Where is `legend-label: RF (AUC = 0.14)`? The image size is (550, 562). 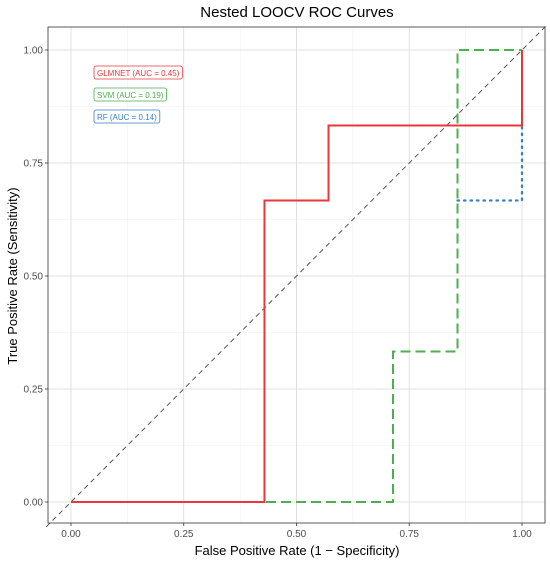
legend-label: RF (AUC = 0.14) is located at coordinates (127, 117).